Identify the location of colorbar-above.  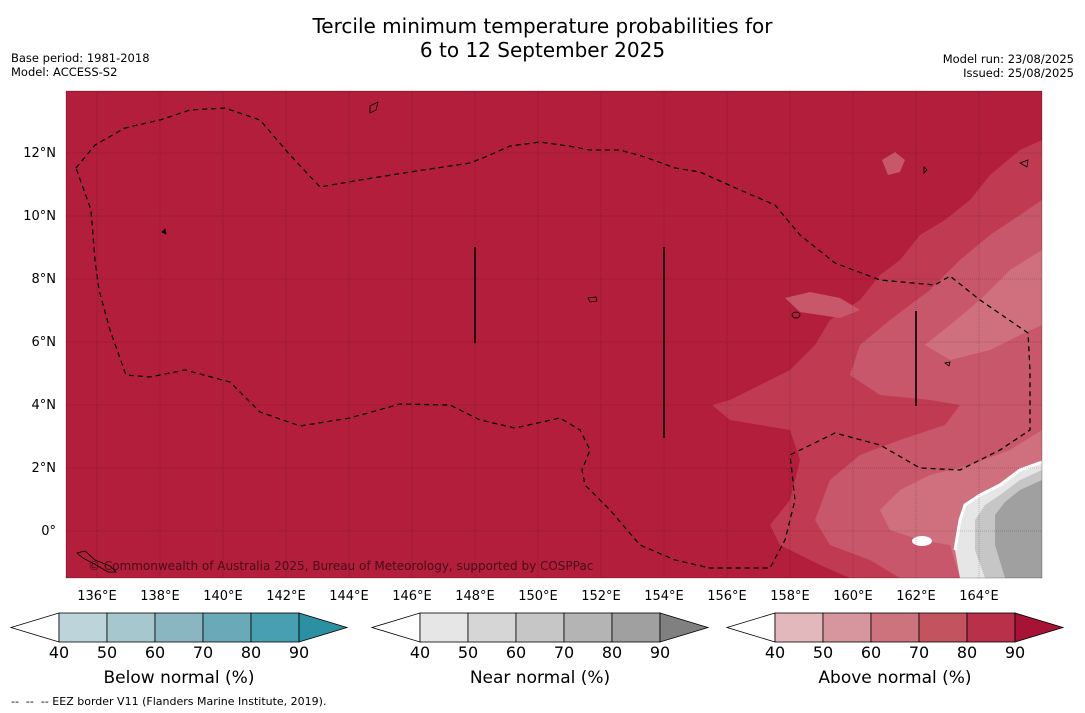
(895, 627).